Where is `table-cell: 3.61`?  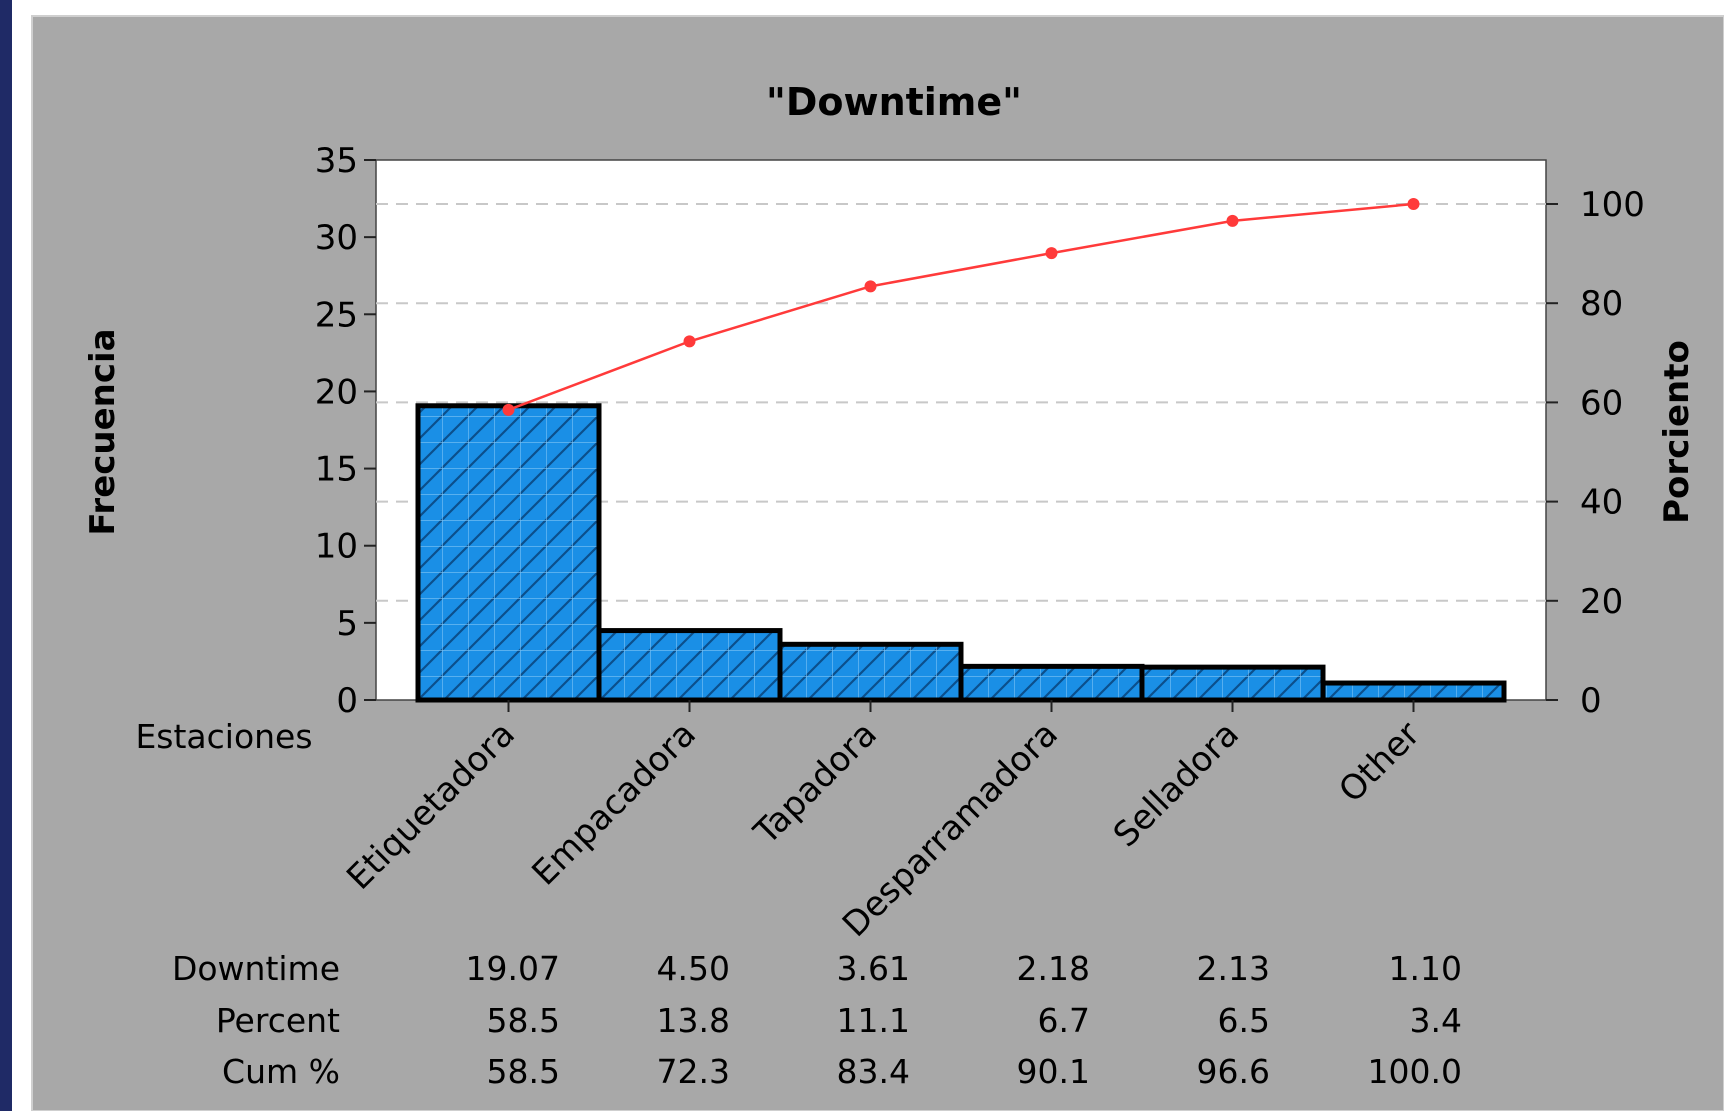
table-cell: 3.61 is located at coordinates (873, 968).